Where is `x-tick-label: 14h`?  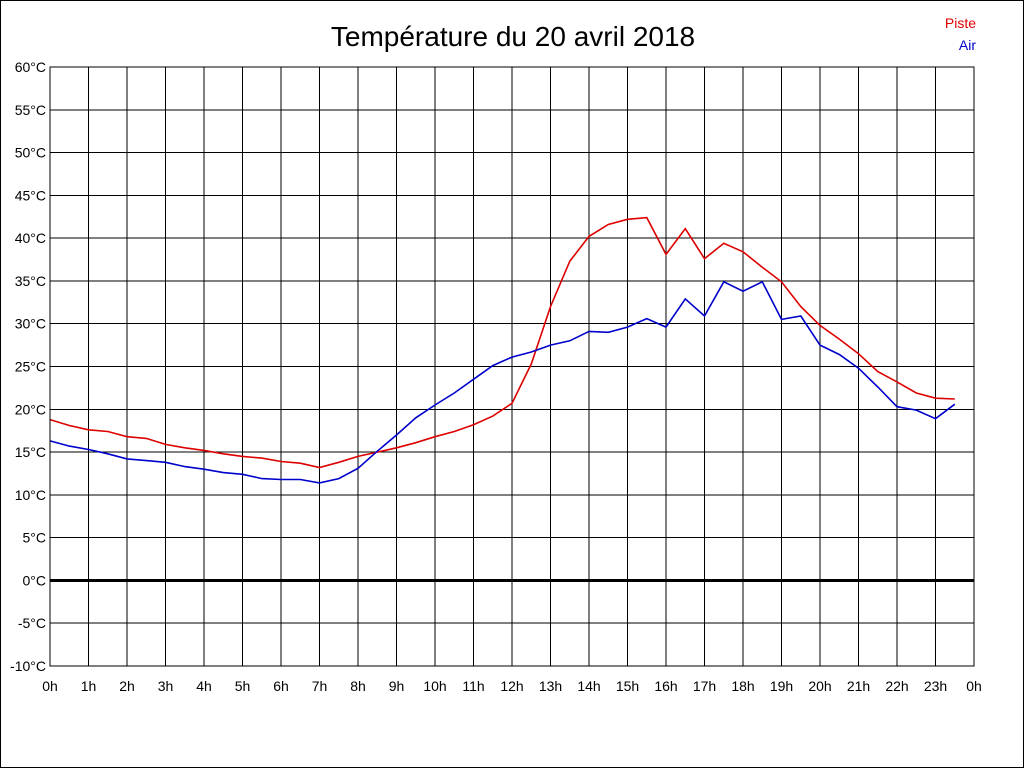 x-tick-label: 14h is located at coordinates (588, 686).